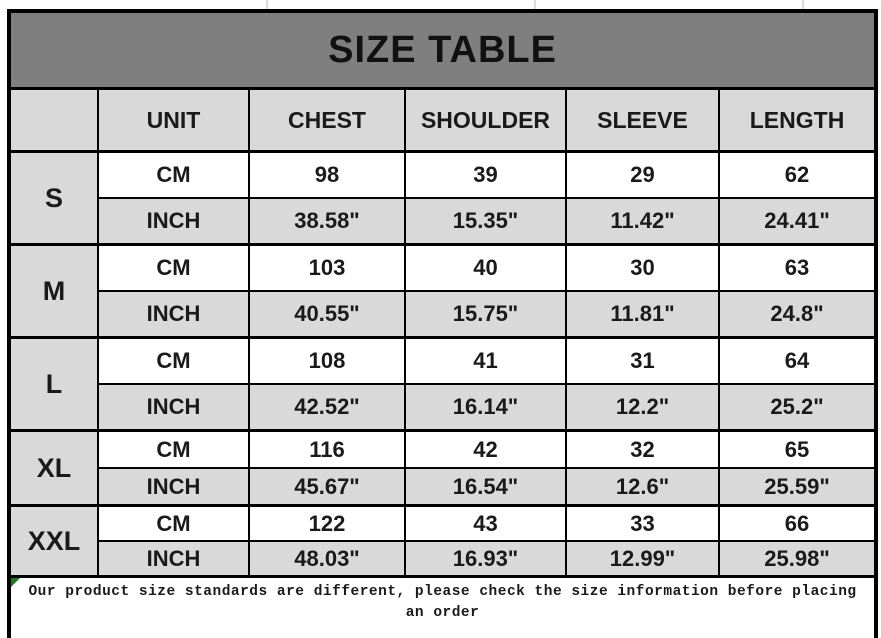 The height and width of the screenshot is (638, 881). What do you see at coordinates (53, 384) in the screenshot?
I see `size-row-label-l: L` at bounding box center [53, 384].